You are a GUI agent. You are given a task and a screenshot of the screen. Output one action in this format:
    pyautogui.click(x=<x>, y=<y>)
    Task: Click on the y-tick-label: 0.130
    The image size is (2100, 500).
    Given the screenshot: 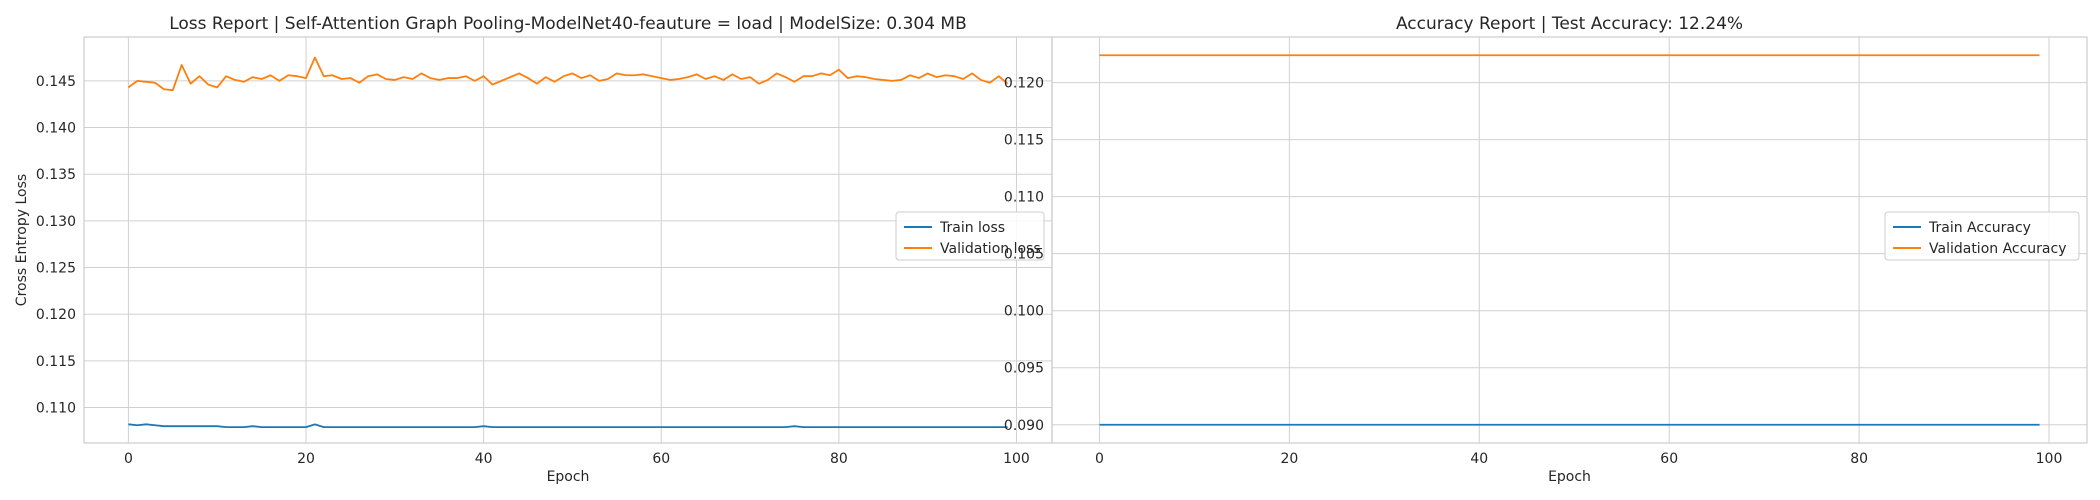 What is the action you would take?
    pyautogui.click(x=56, y=222)
    